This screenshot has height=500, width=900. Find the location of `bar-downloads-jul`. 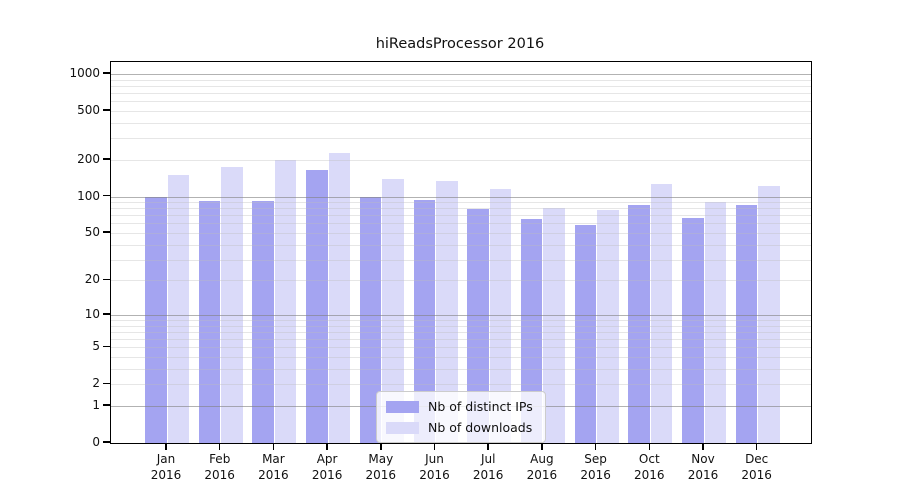

bar-downloads-jul is located at coordinates (500, 316).